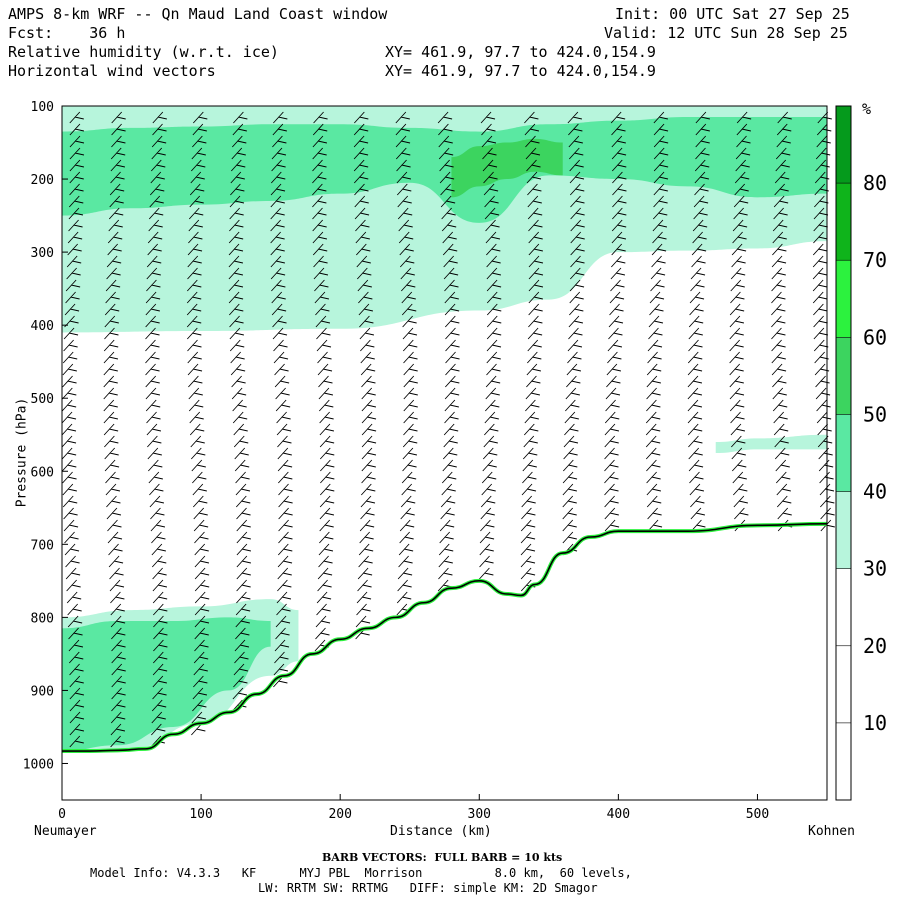  I want to click on x-tick-label-3: 300, so click(479, 814).